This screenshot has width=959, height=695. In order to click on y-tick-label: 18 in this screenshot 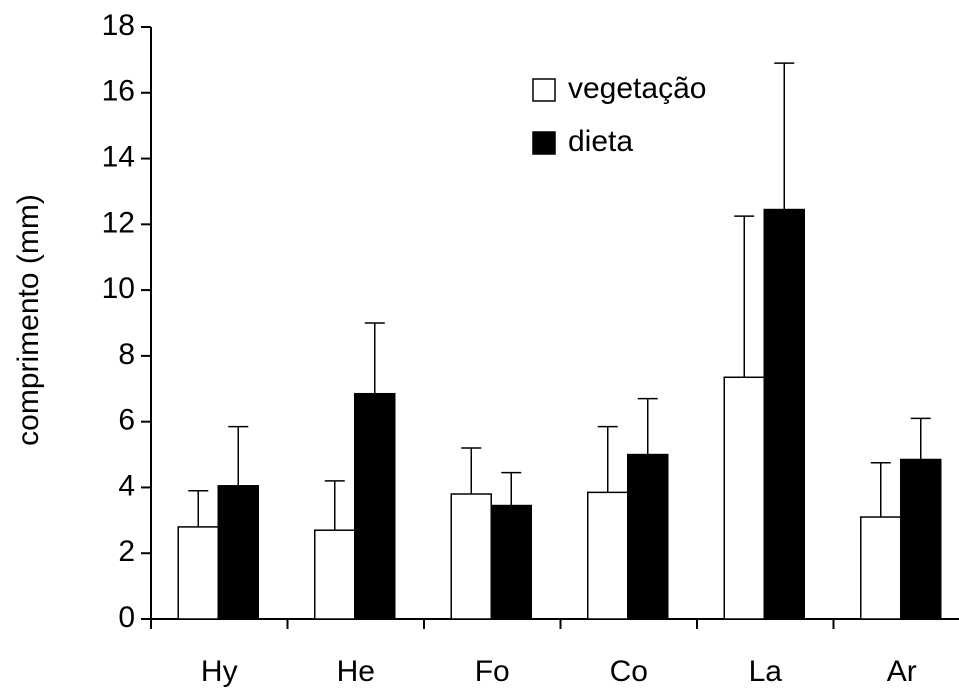, I will do `click(118, 25)`.